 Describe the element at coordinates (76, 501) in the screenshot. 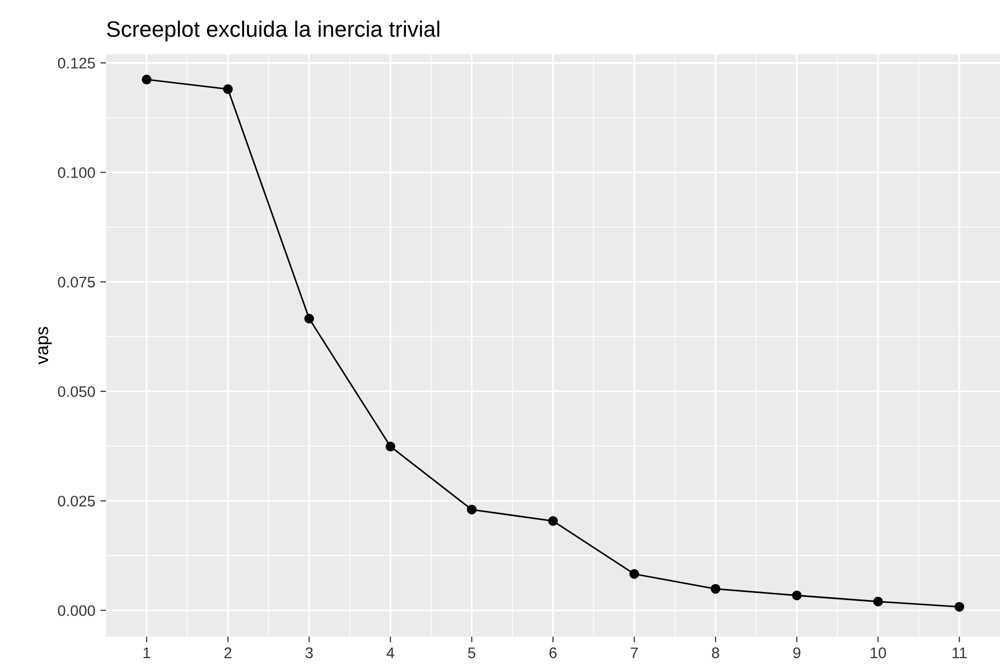

I see `y-tick-label: 0.025` at that location.